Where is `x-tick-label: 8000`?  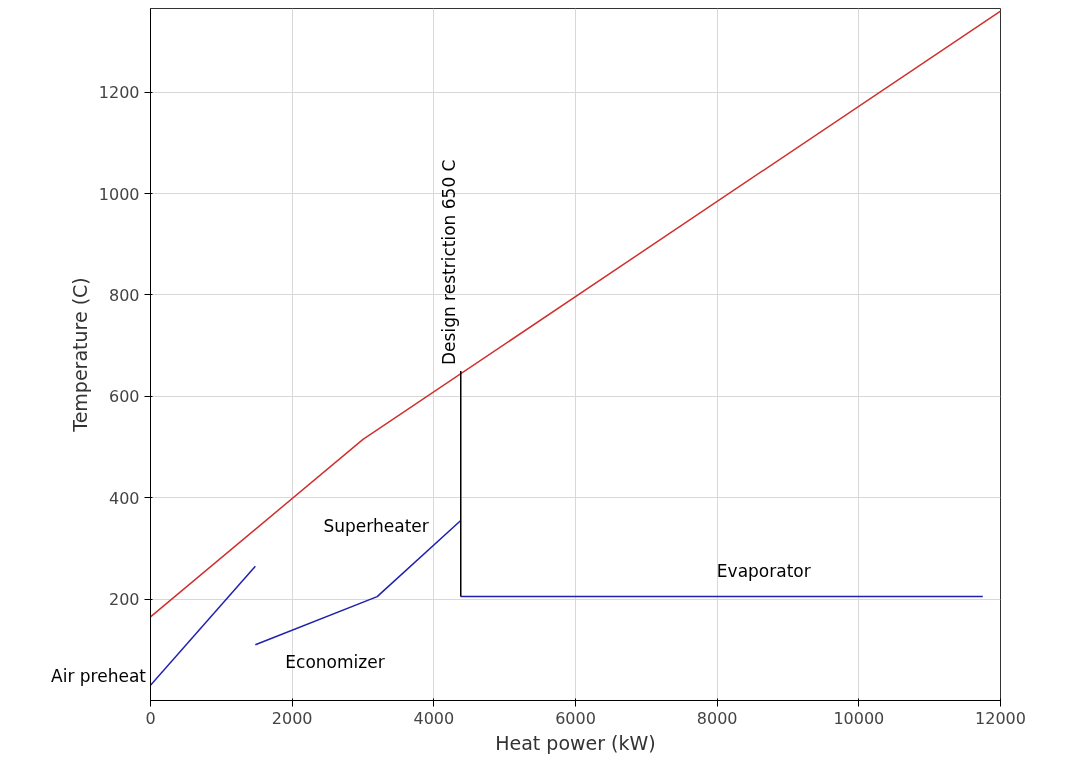 x-tick-label: 8000 is located at coordinates (717, 718).